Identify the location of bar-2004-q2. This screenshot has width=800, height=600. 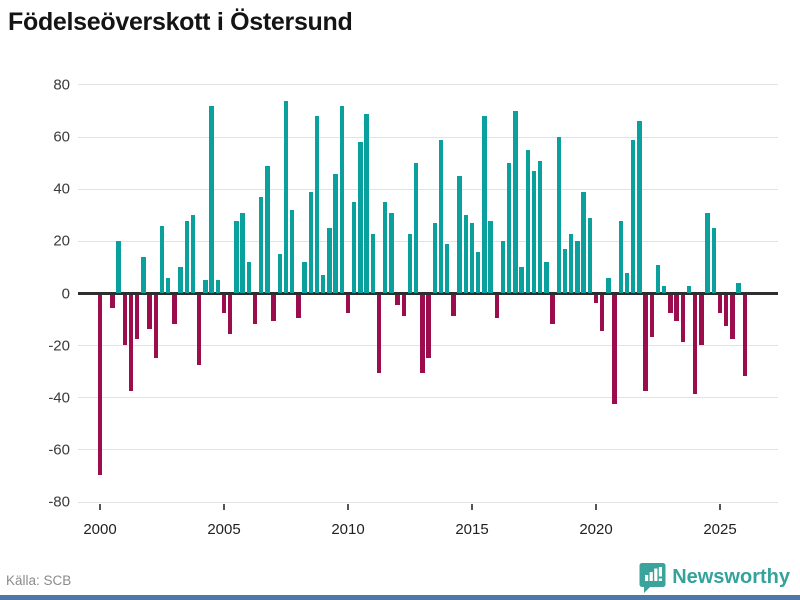
(205, 287).